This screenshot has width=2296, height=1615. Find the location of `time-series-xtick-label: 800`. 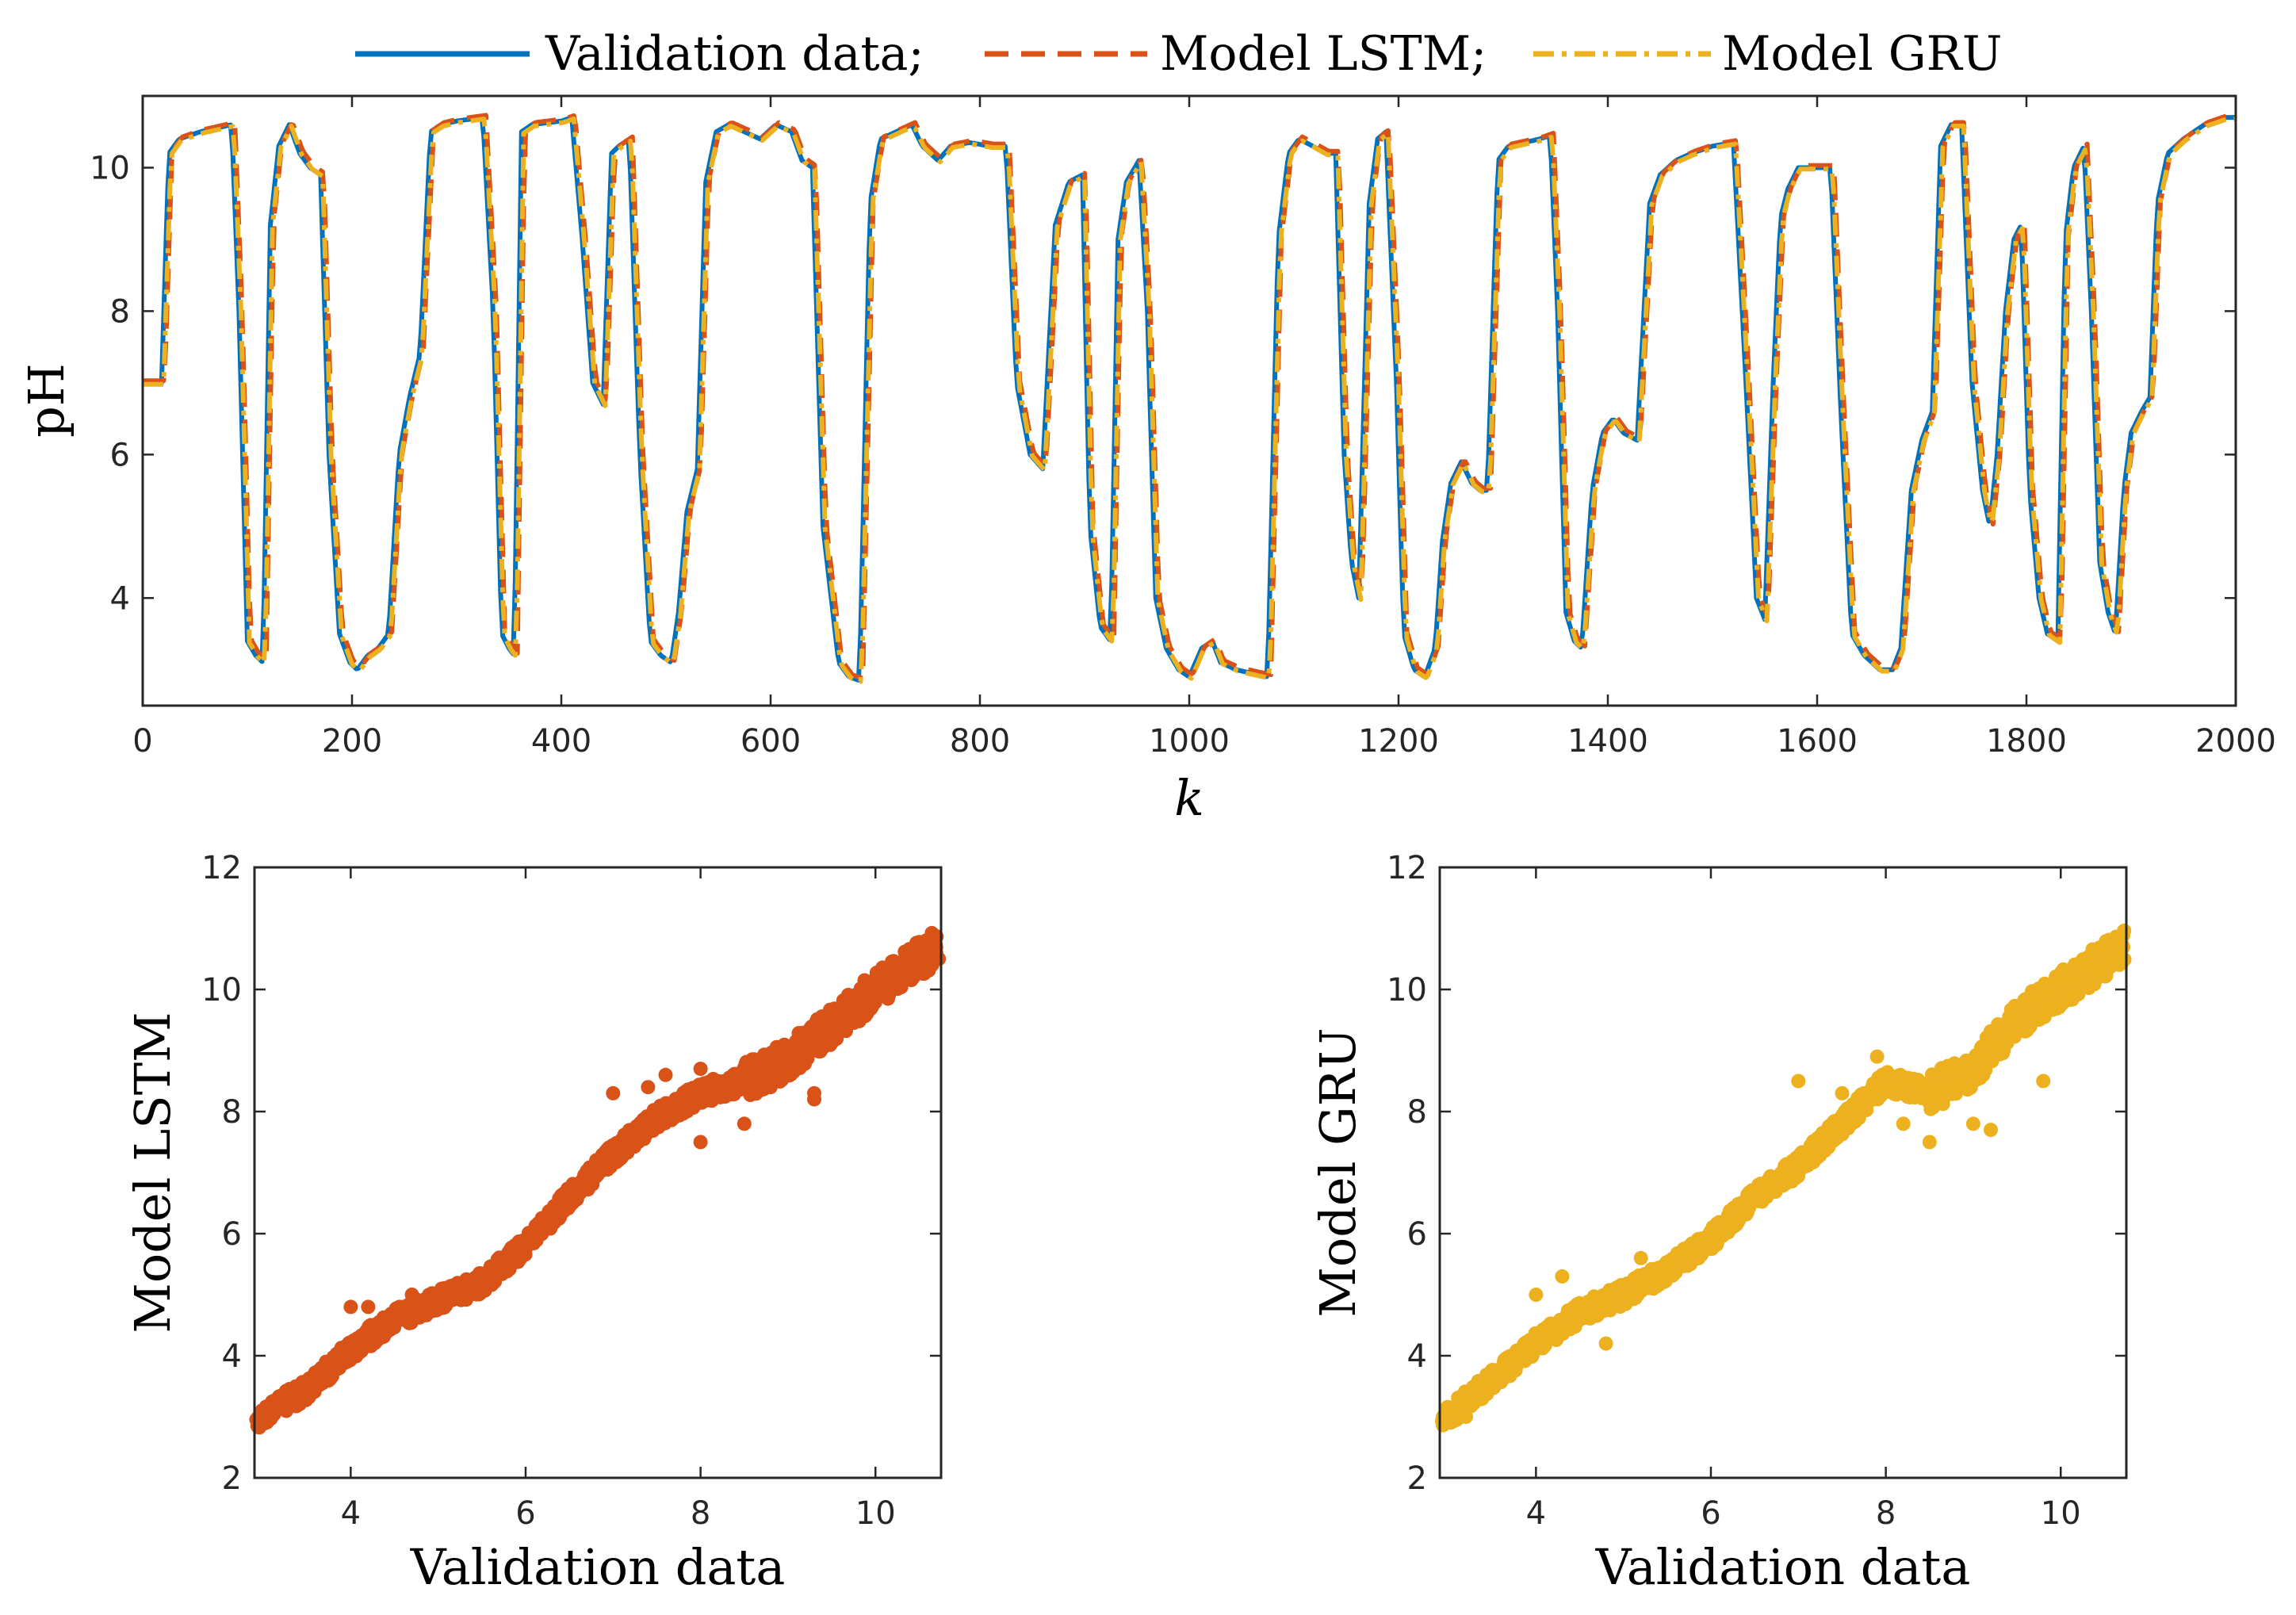

time-series-xtick-label: 800 is located at coordinates (980, 741).